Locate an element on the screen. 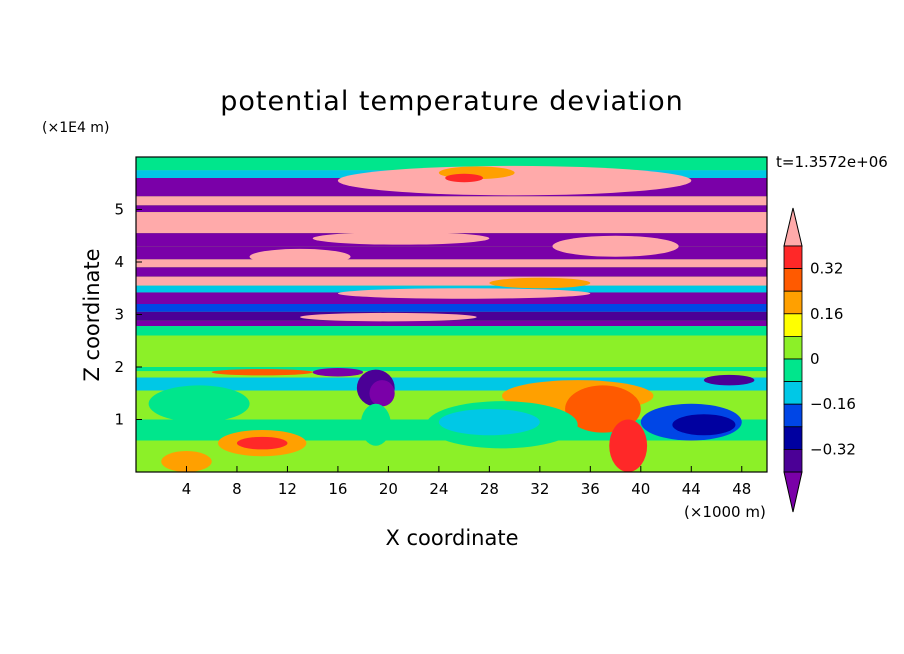 The height and width of the screenshot is (654, 904). x-tick: 44 is located at coordinates (691, 482).